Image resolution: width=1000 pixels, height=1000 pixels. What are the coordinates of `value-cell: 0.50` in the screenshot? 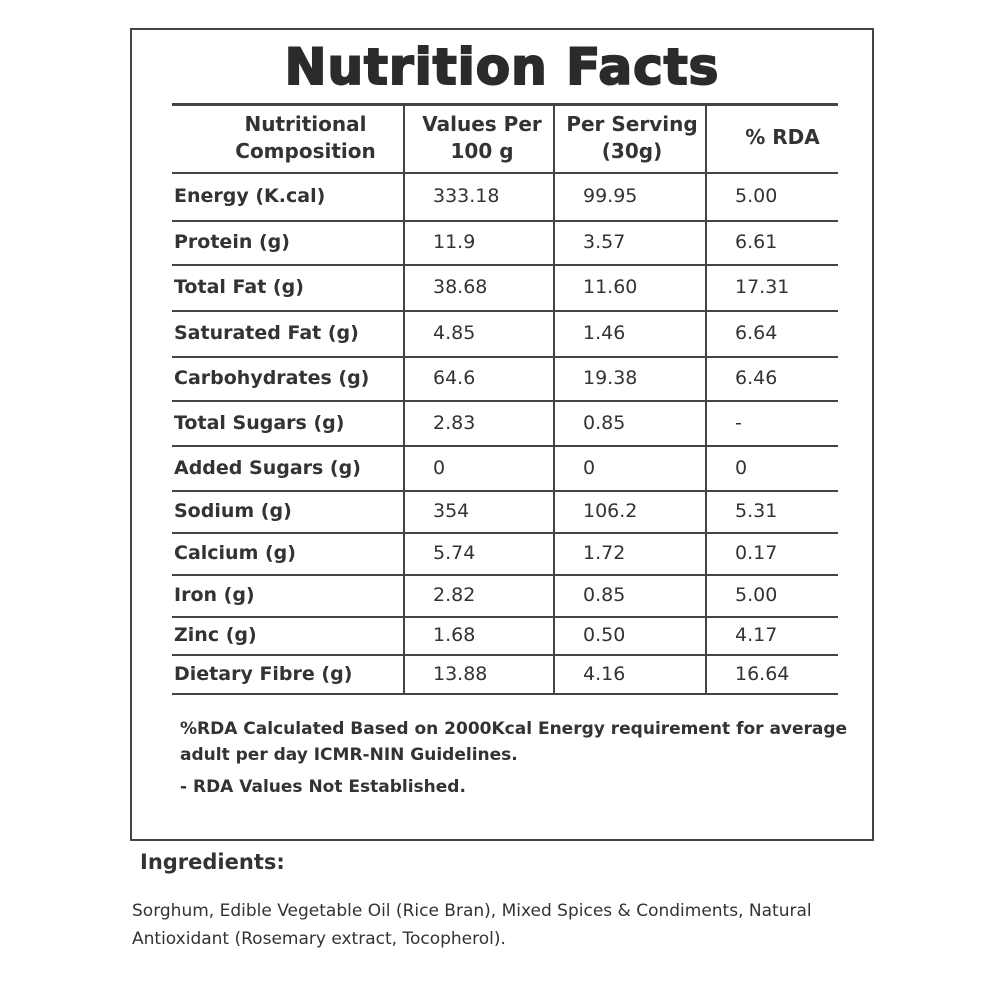 It's located at (604, 635).